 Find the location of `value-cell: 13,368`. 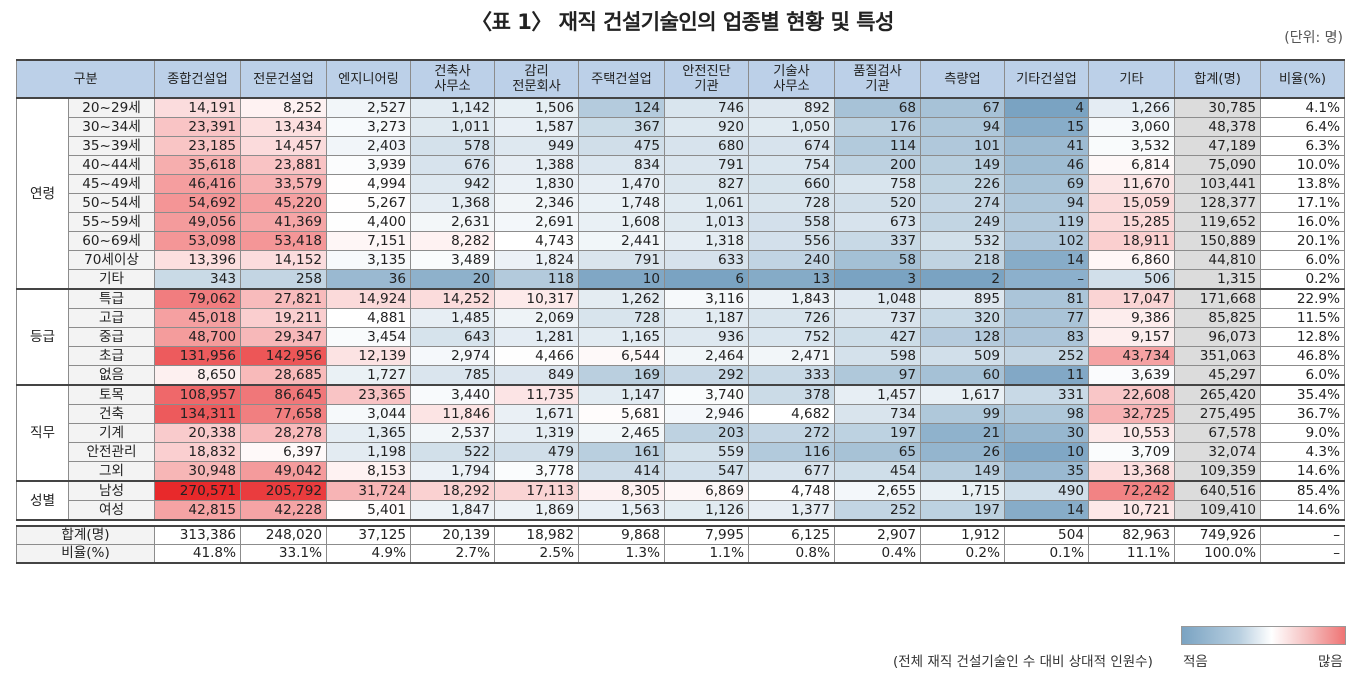

value-cell: 13,368 is located at coordinates (1131, 471).